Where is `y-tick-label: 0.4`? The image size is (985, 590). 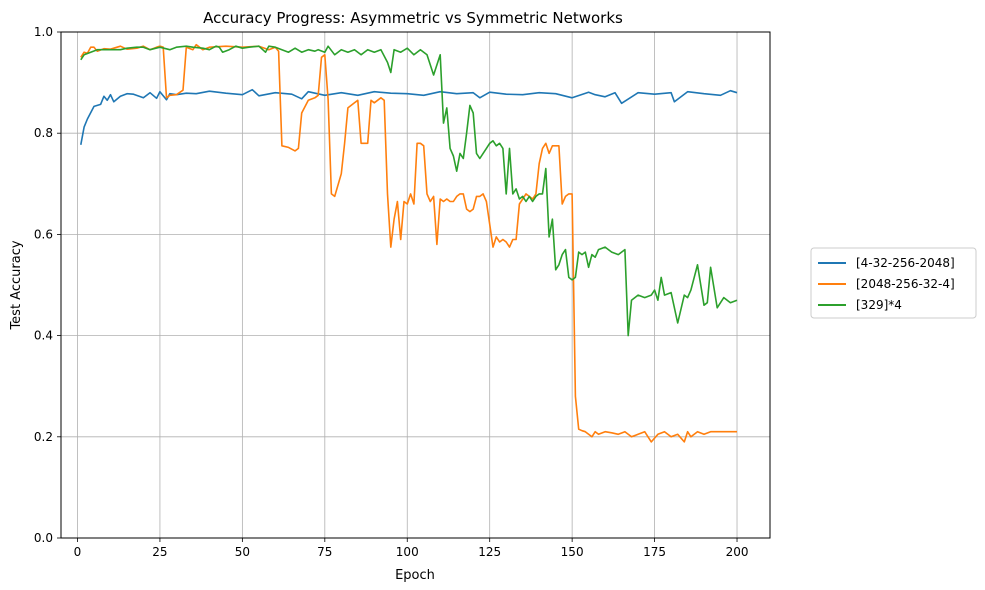
y-tick-label: 0.4 is located at coordinates (43, 336).